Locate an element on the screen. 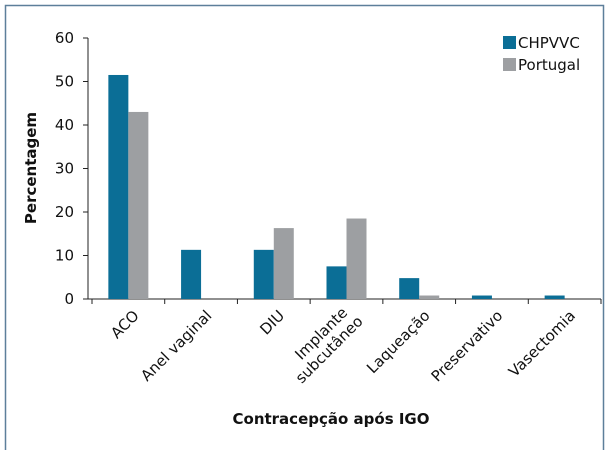 This screenshot has width=609, height=450. x-tick-label: Vasectomia is located at coordinates (542, 344).